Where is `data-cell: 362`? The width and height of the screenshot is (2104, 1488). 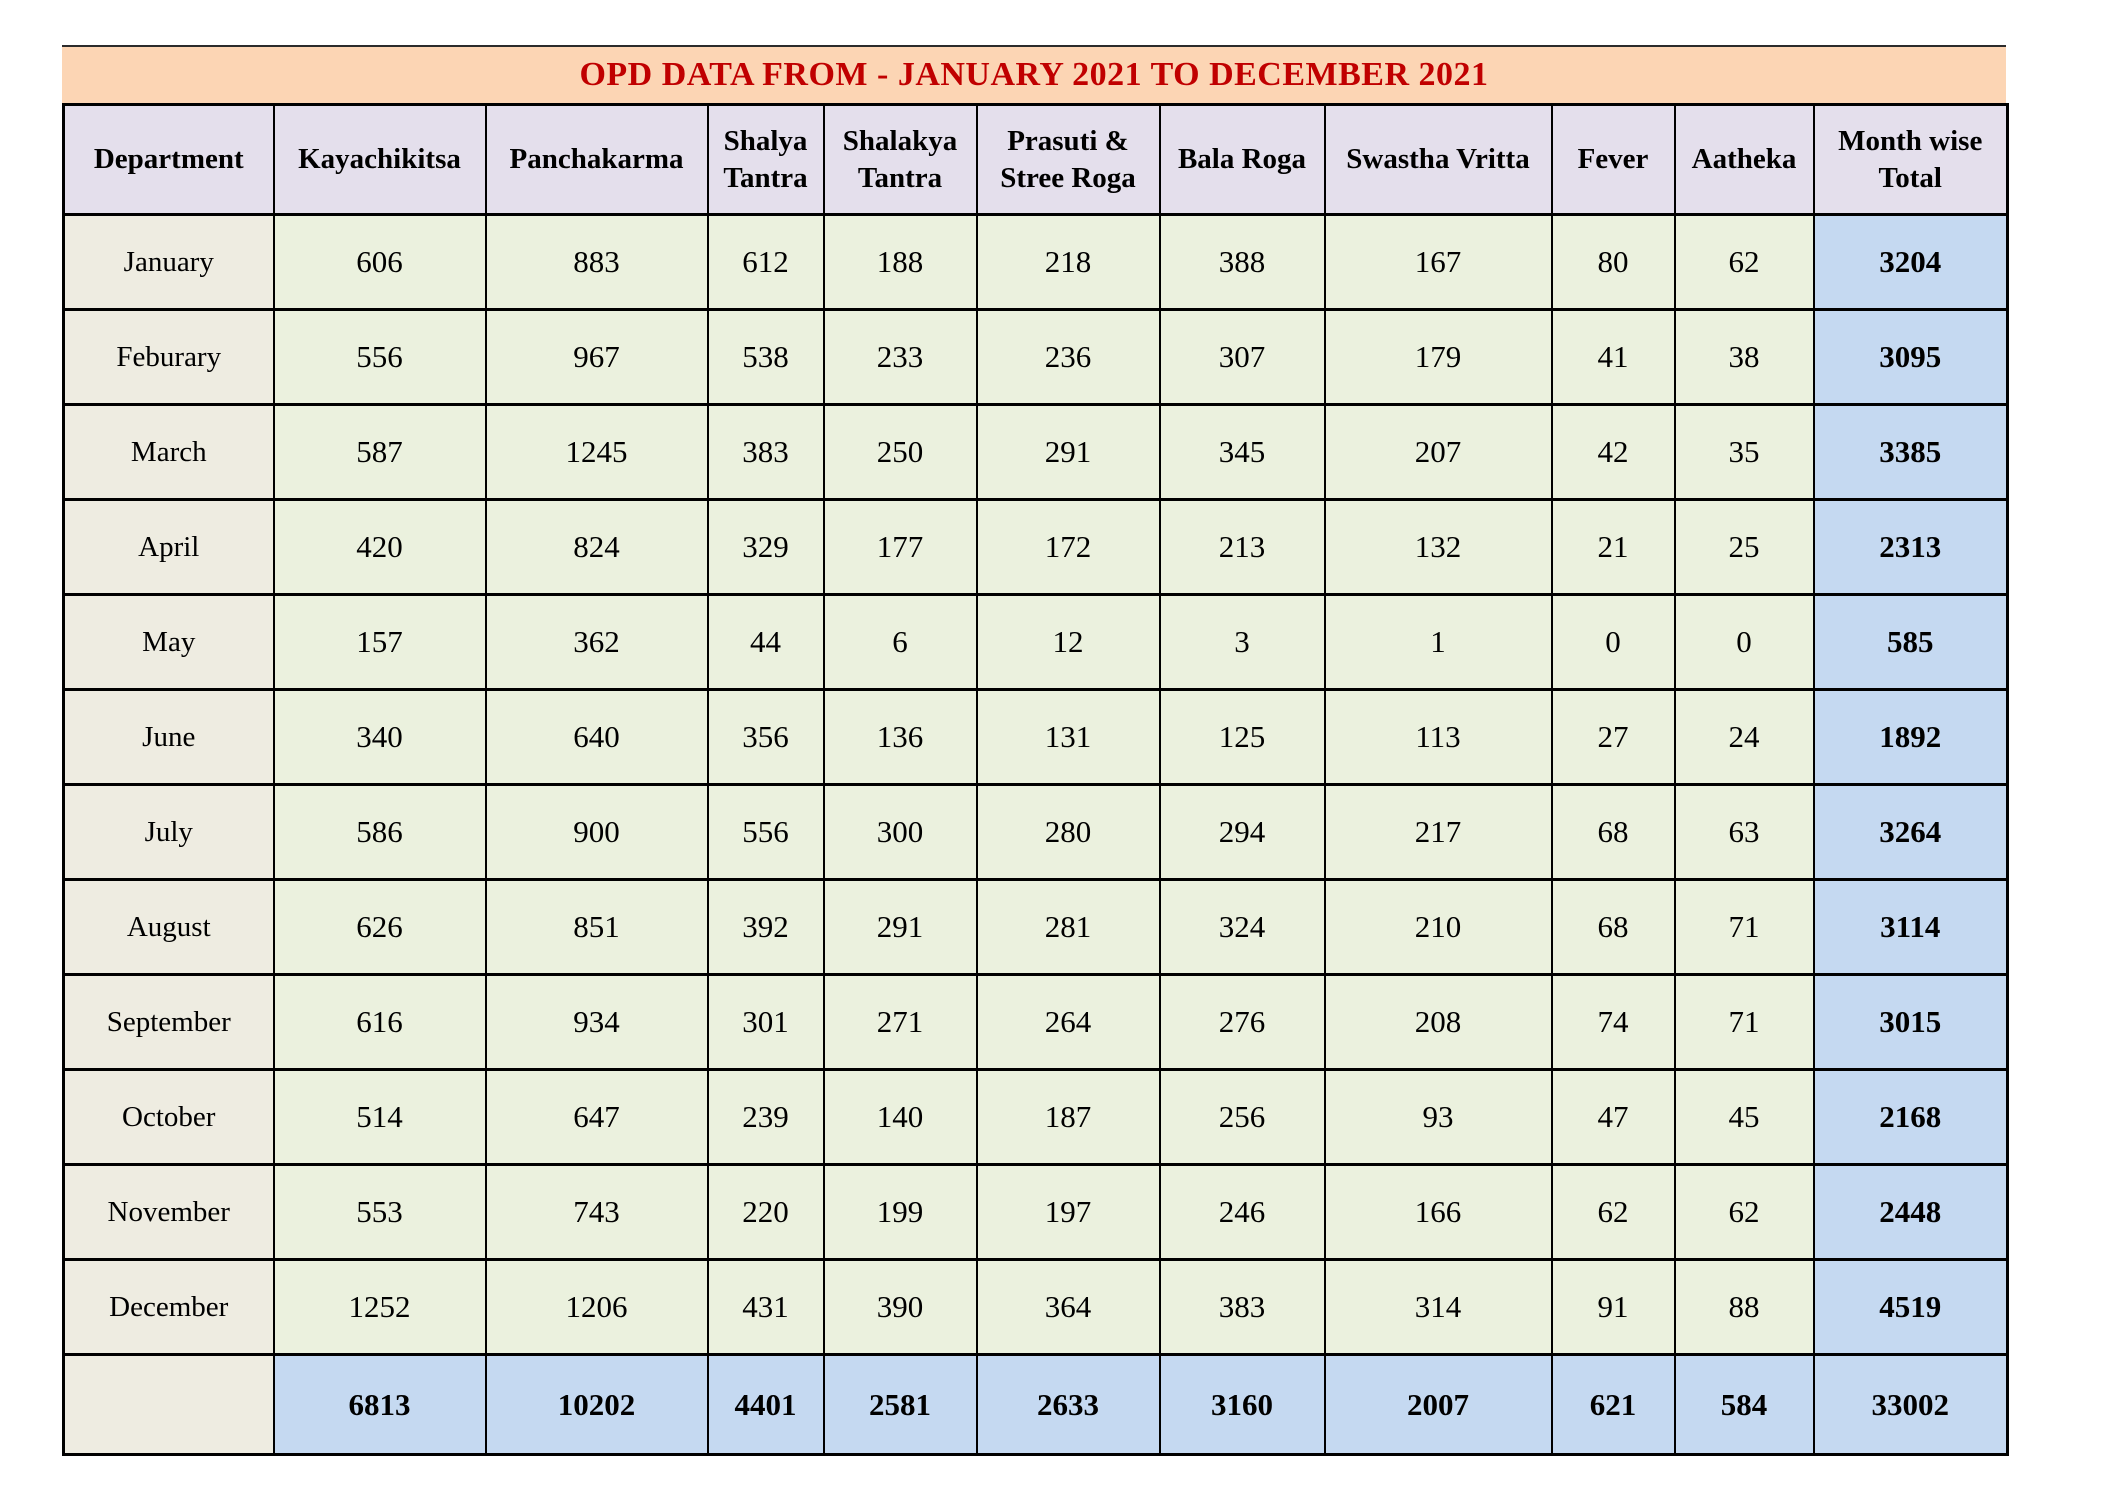 data-cell: 362 is located at coordinates (596, 642).